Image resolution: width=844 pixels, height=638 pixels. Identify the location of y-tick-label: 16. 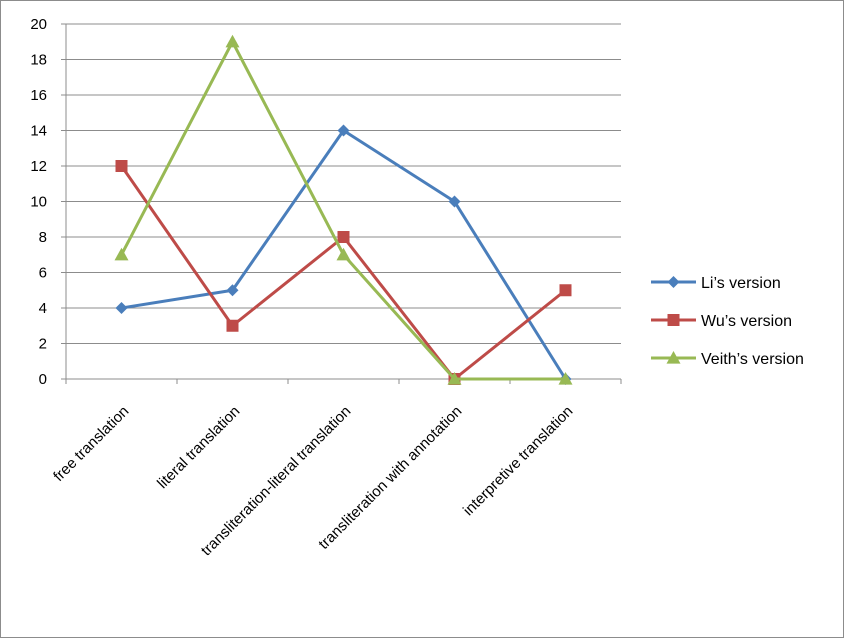
(38, 95).